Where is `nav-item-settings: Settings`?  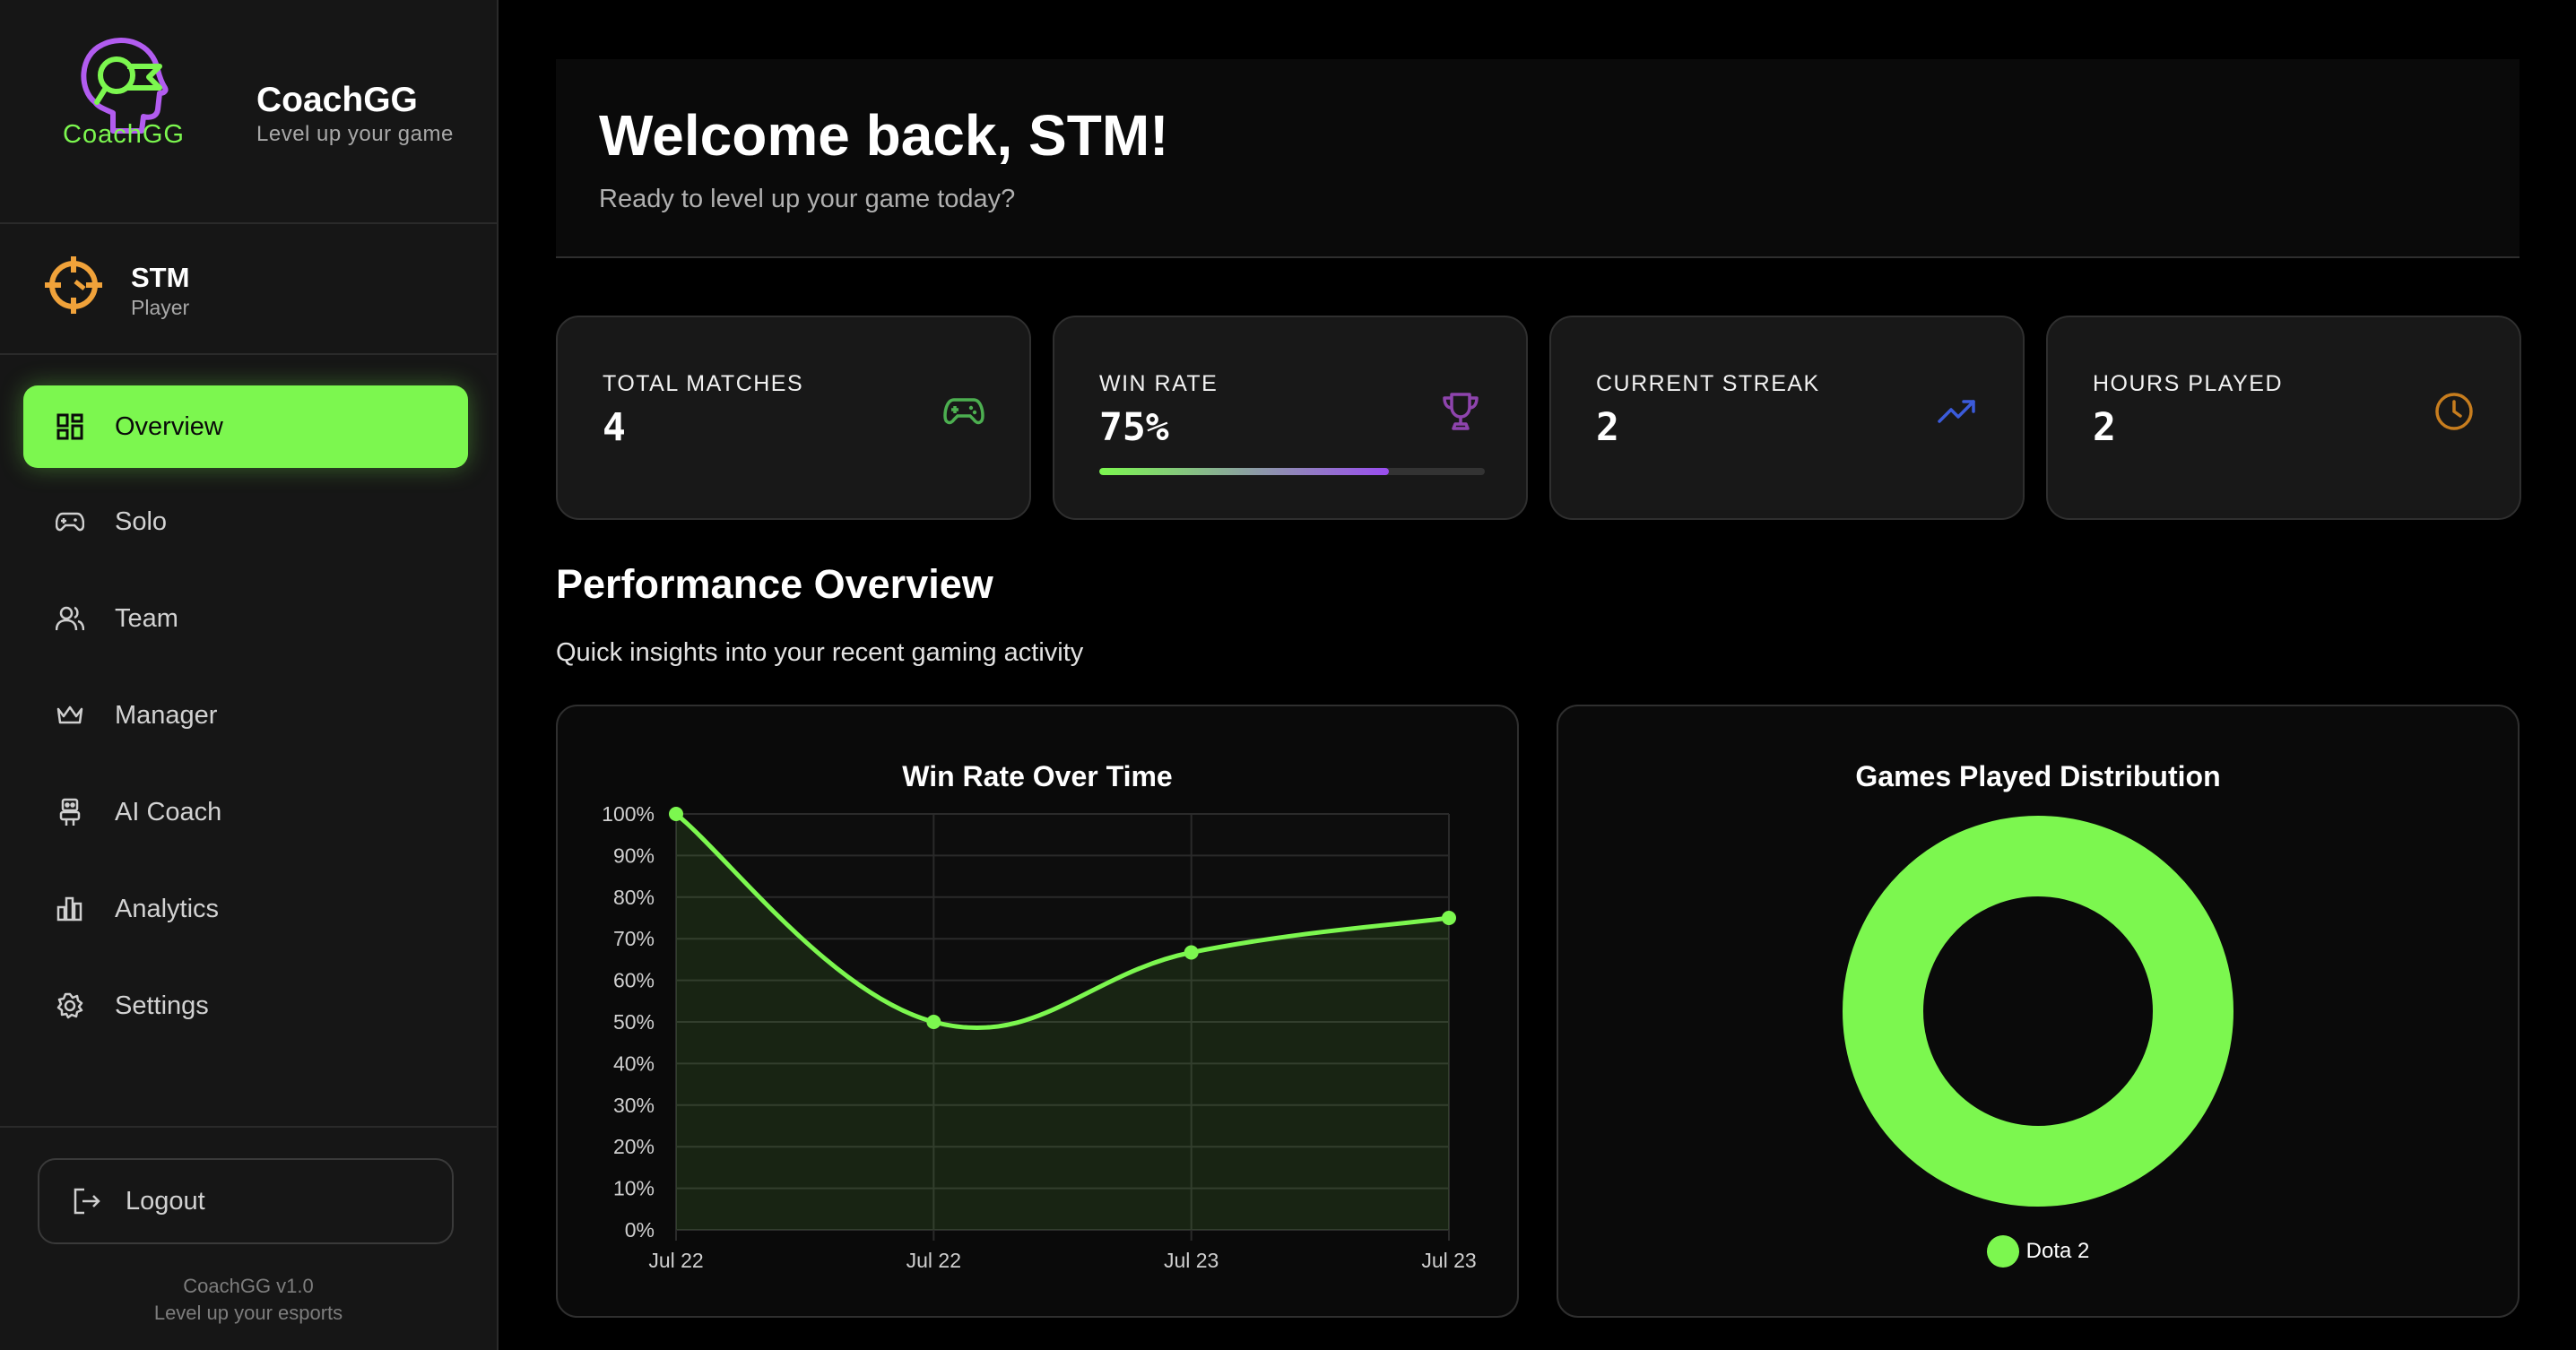
nav-item-settings: Settings is located at coordinates (245, 1006).